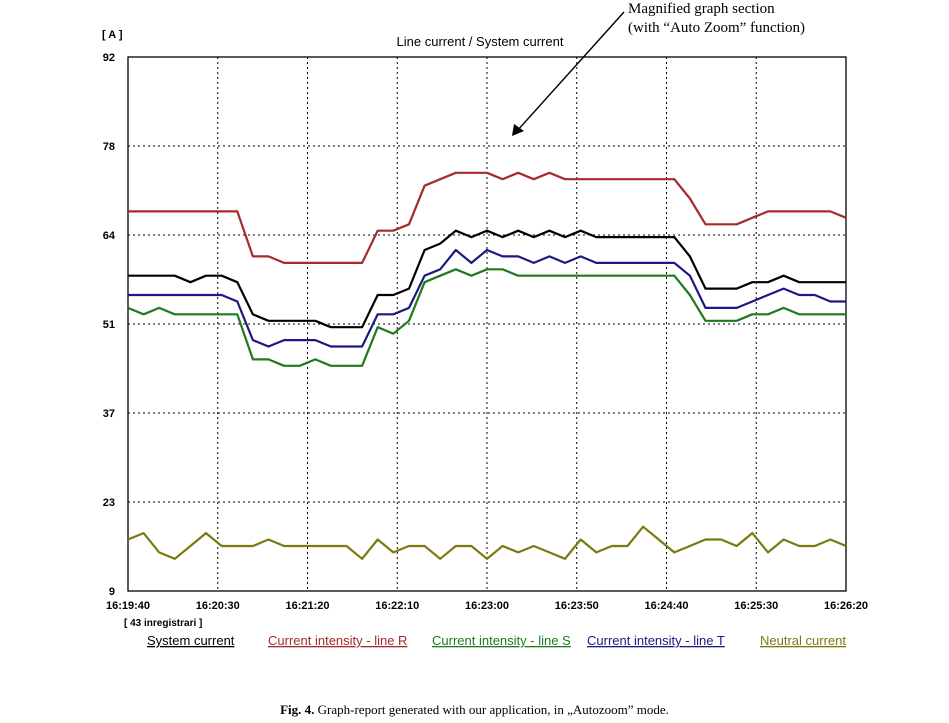  I want to click on legend-entry-3: Current intensity - line T, so click(656, 640).